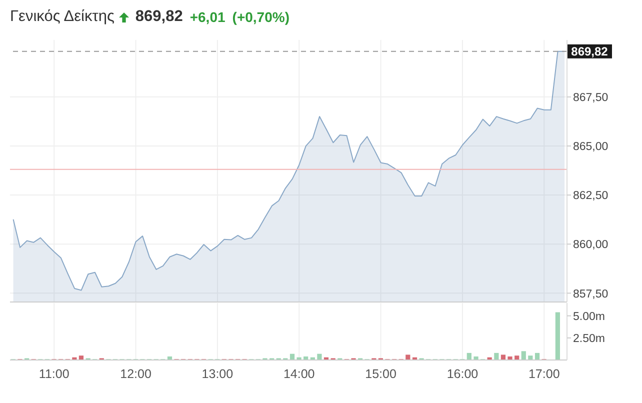 The width and height of the screenshot is (642, 403). Describe the element at coordinates (590, 294) in the screenshot. I see `y-tick-label: 857,50` at that location.